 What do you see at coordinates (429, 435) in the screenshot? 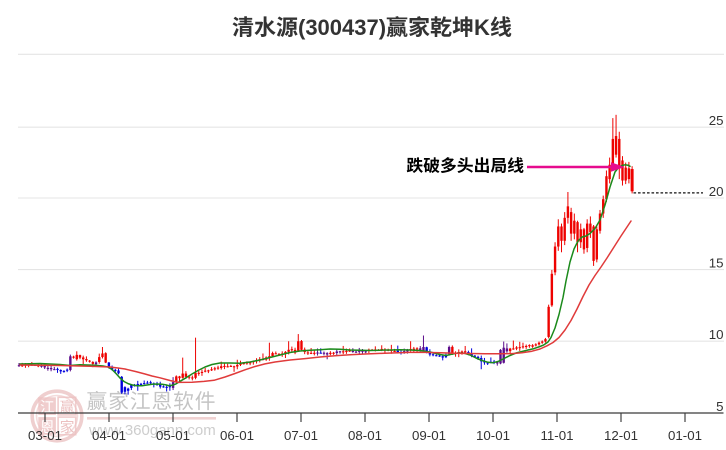
I see `svg-text: 09-01` at bounding box center [429, 435].